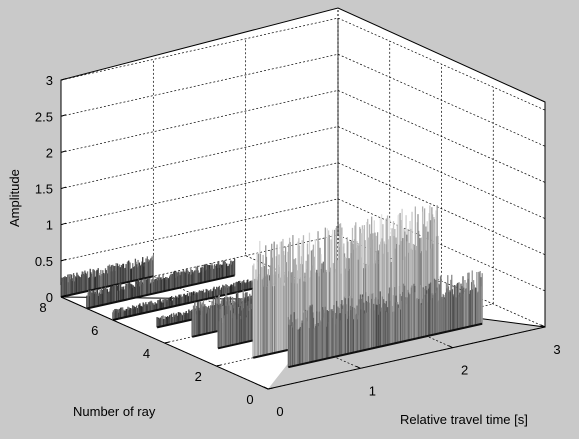  What do you see at coordinates (198, 376) in the screenshot?
I see `y-tick-label: 2` at bounding box center [198, 376].